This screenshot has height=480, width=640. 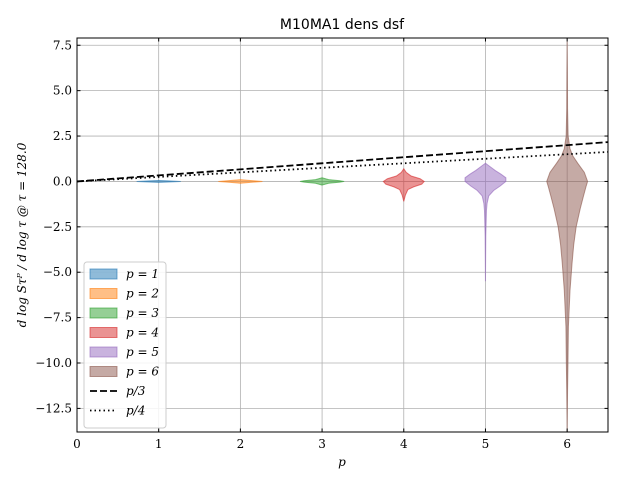 I want to click on reference-line-dotted, so click(x=342, y=167).